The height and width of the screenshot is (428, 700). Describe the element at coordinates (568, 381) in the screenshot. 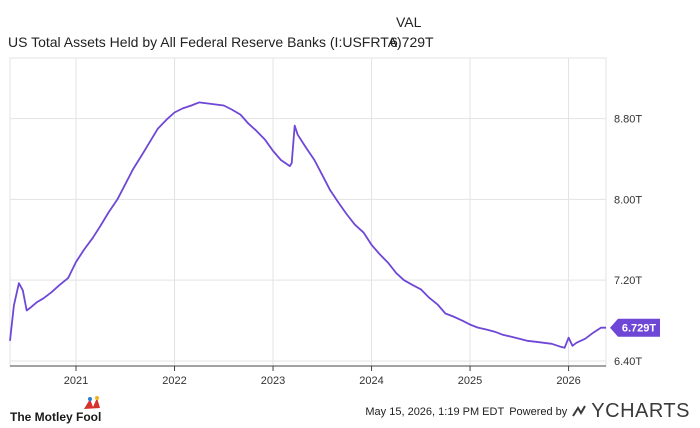

I see `x-tick-label: 2026` at that location.